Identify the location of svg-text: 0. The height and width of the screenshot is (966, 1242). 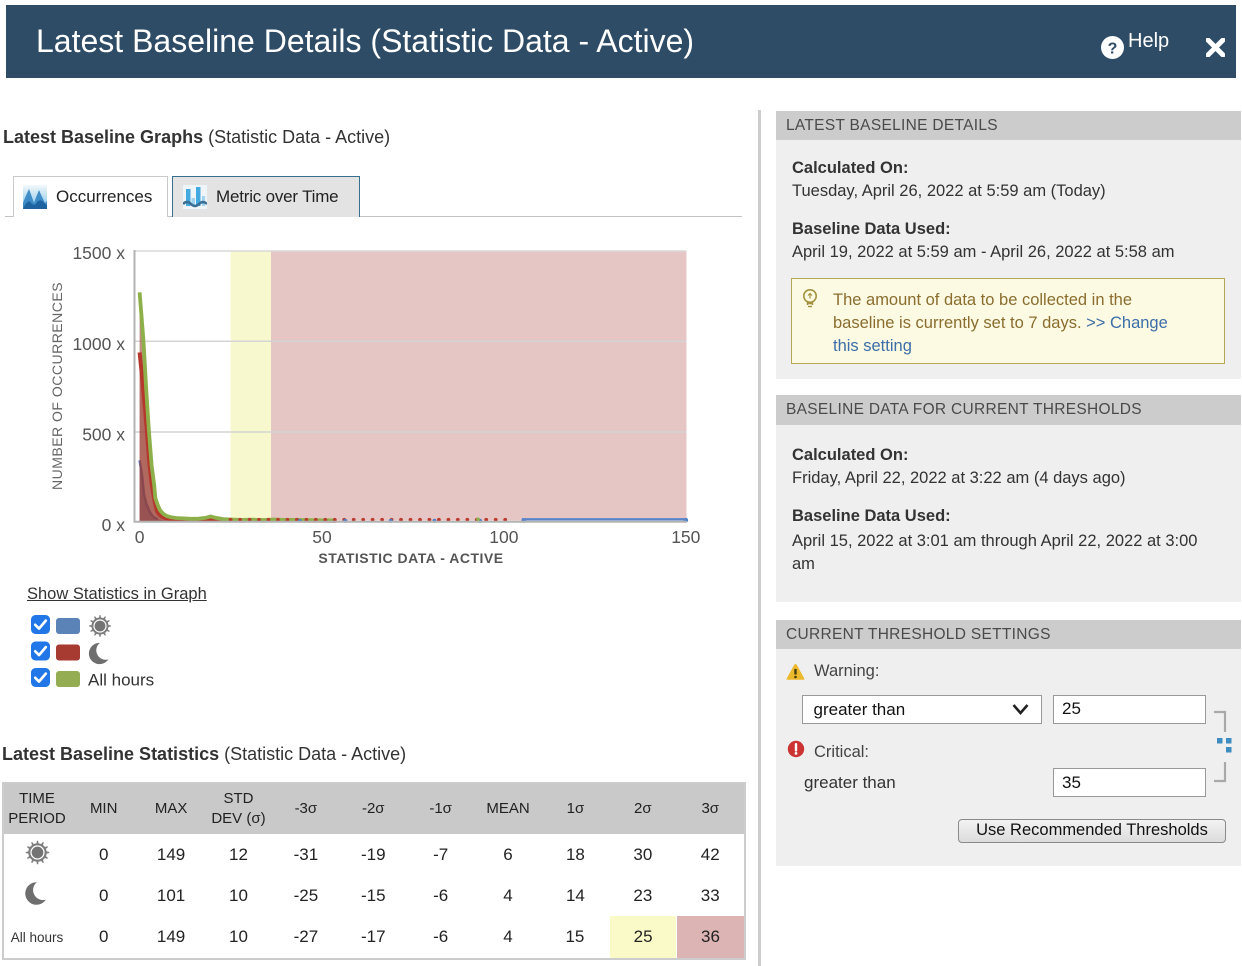
(140, 537).